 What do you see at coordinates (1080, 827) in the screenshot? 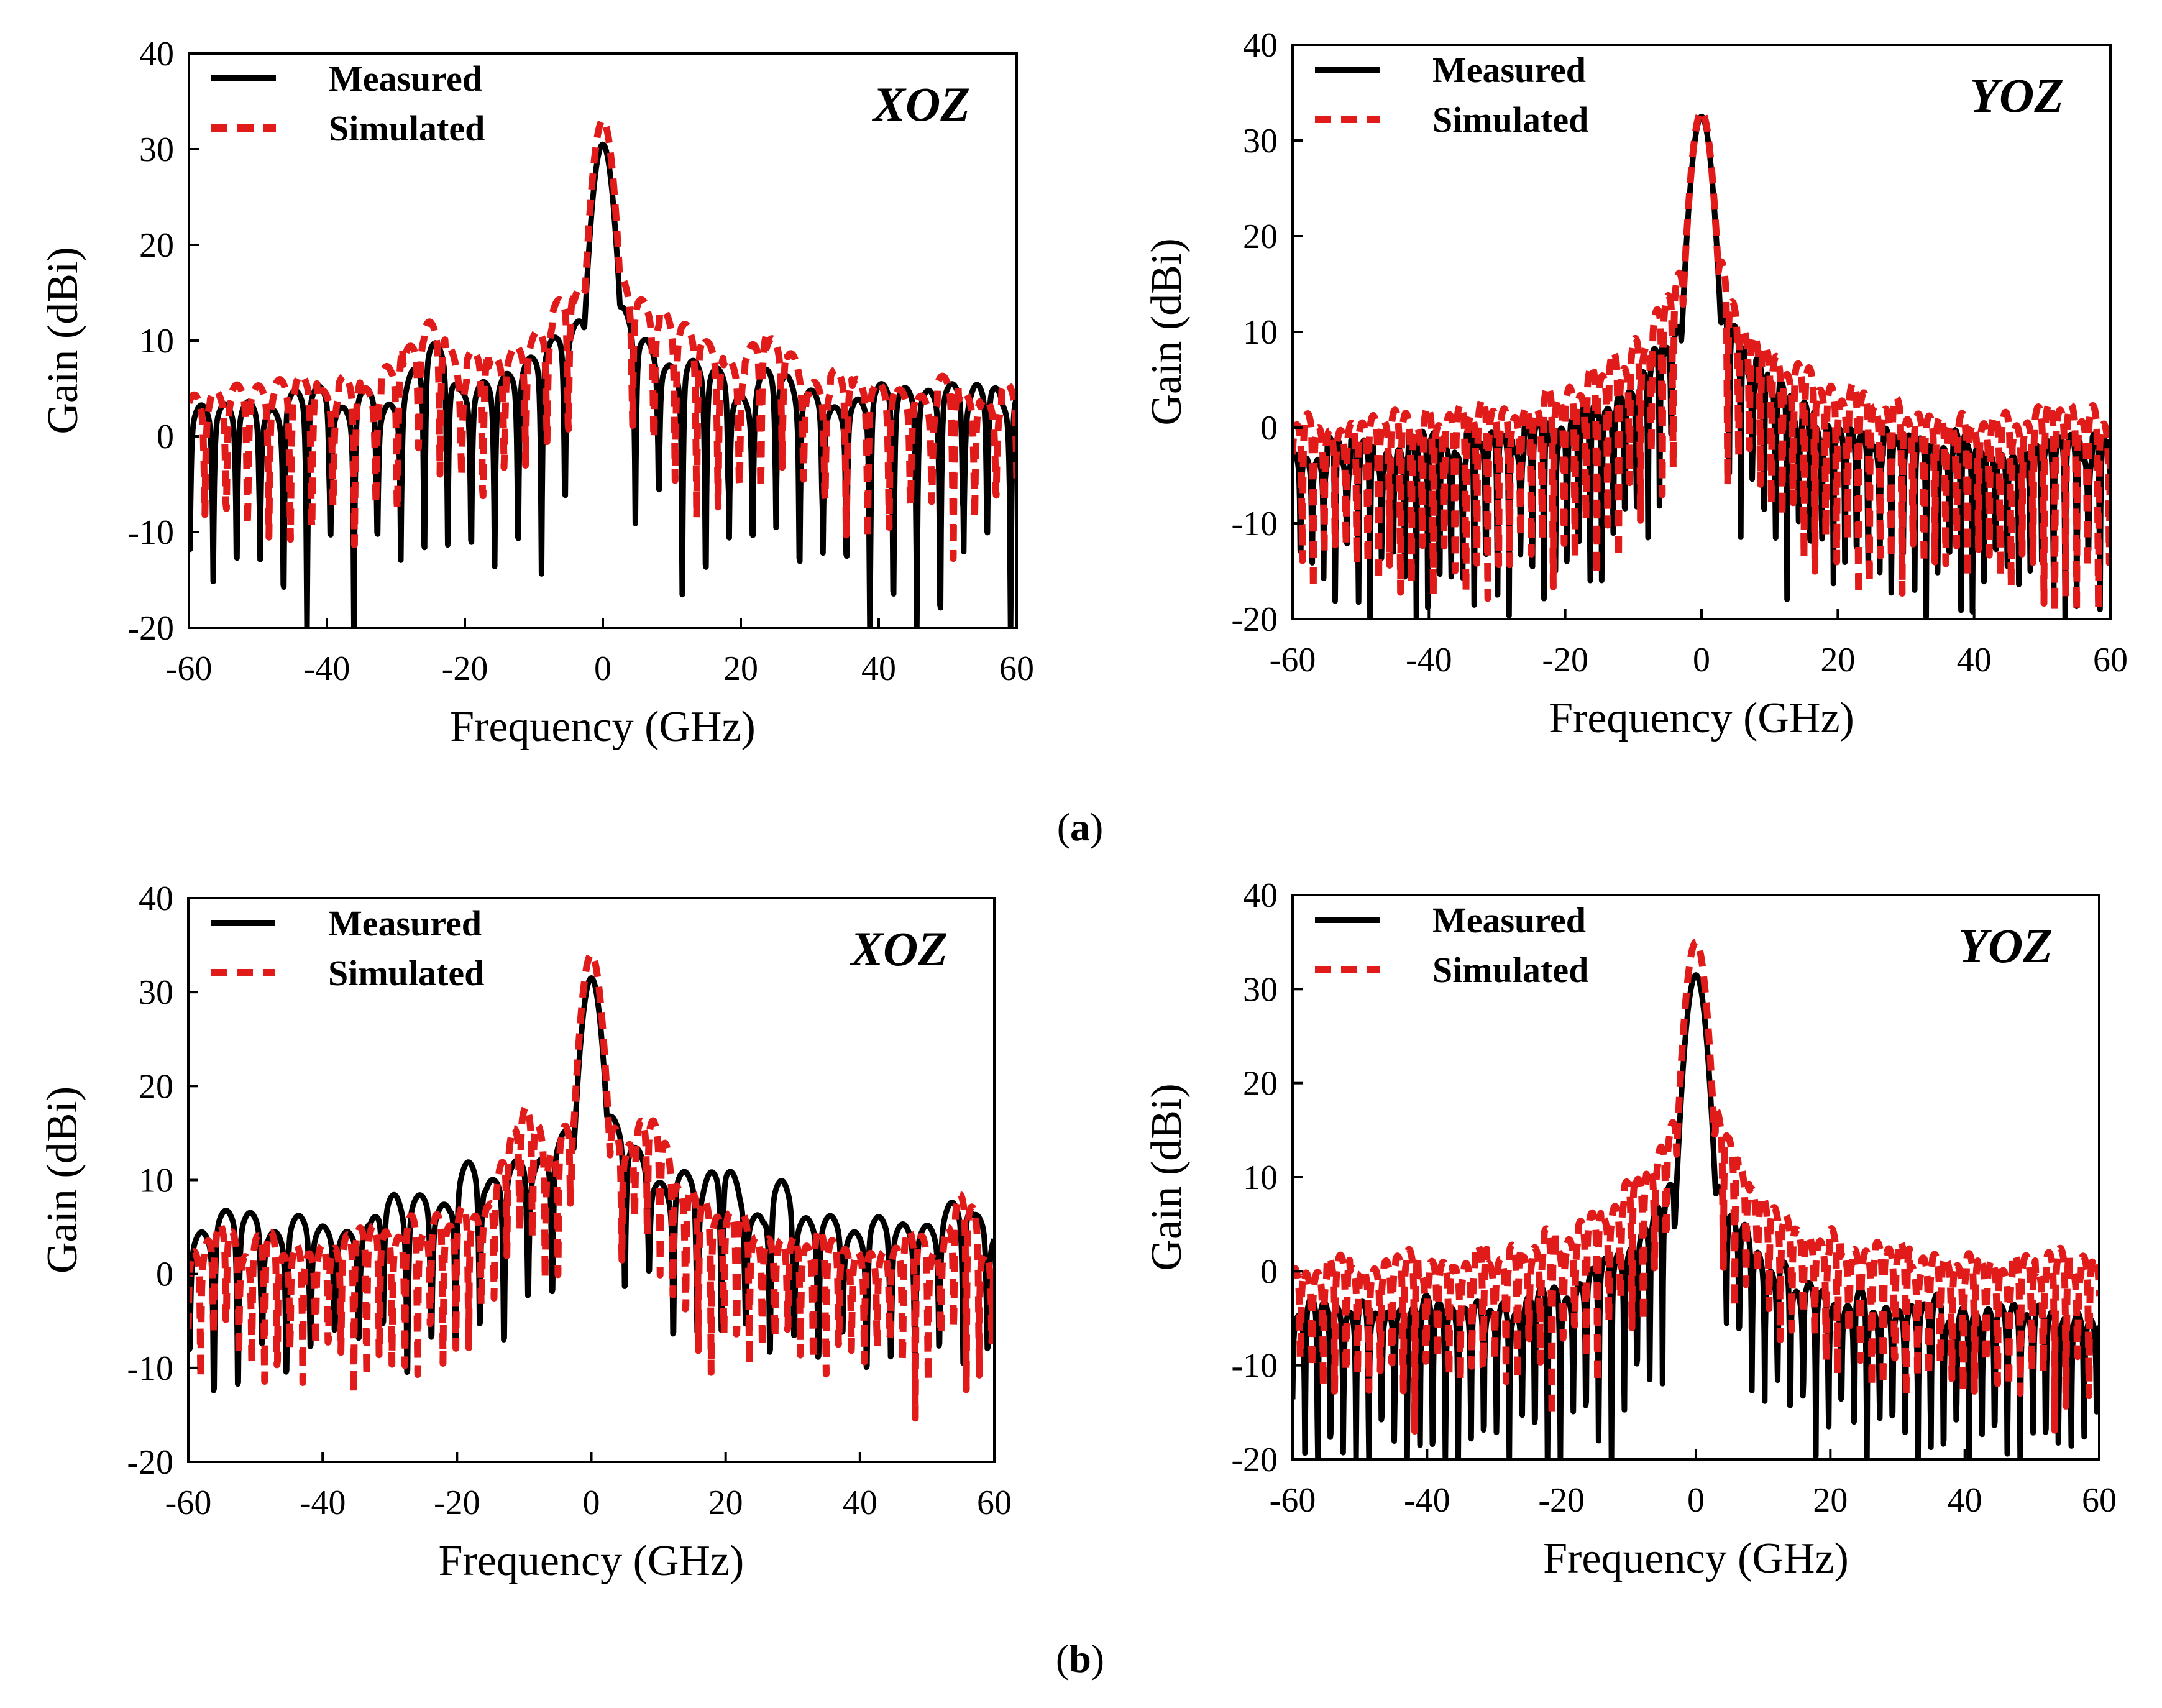
I see `caption-a: (a)` at bounding box center [1080, 827].